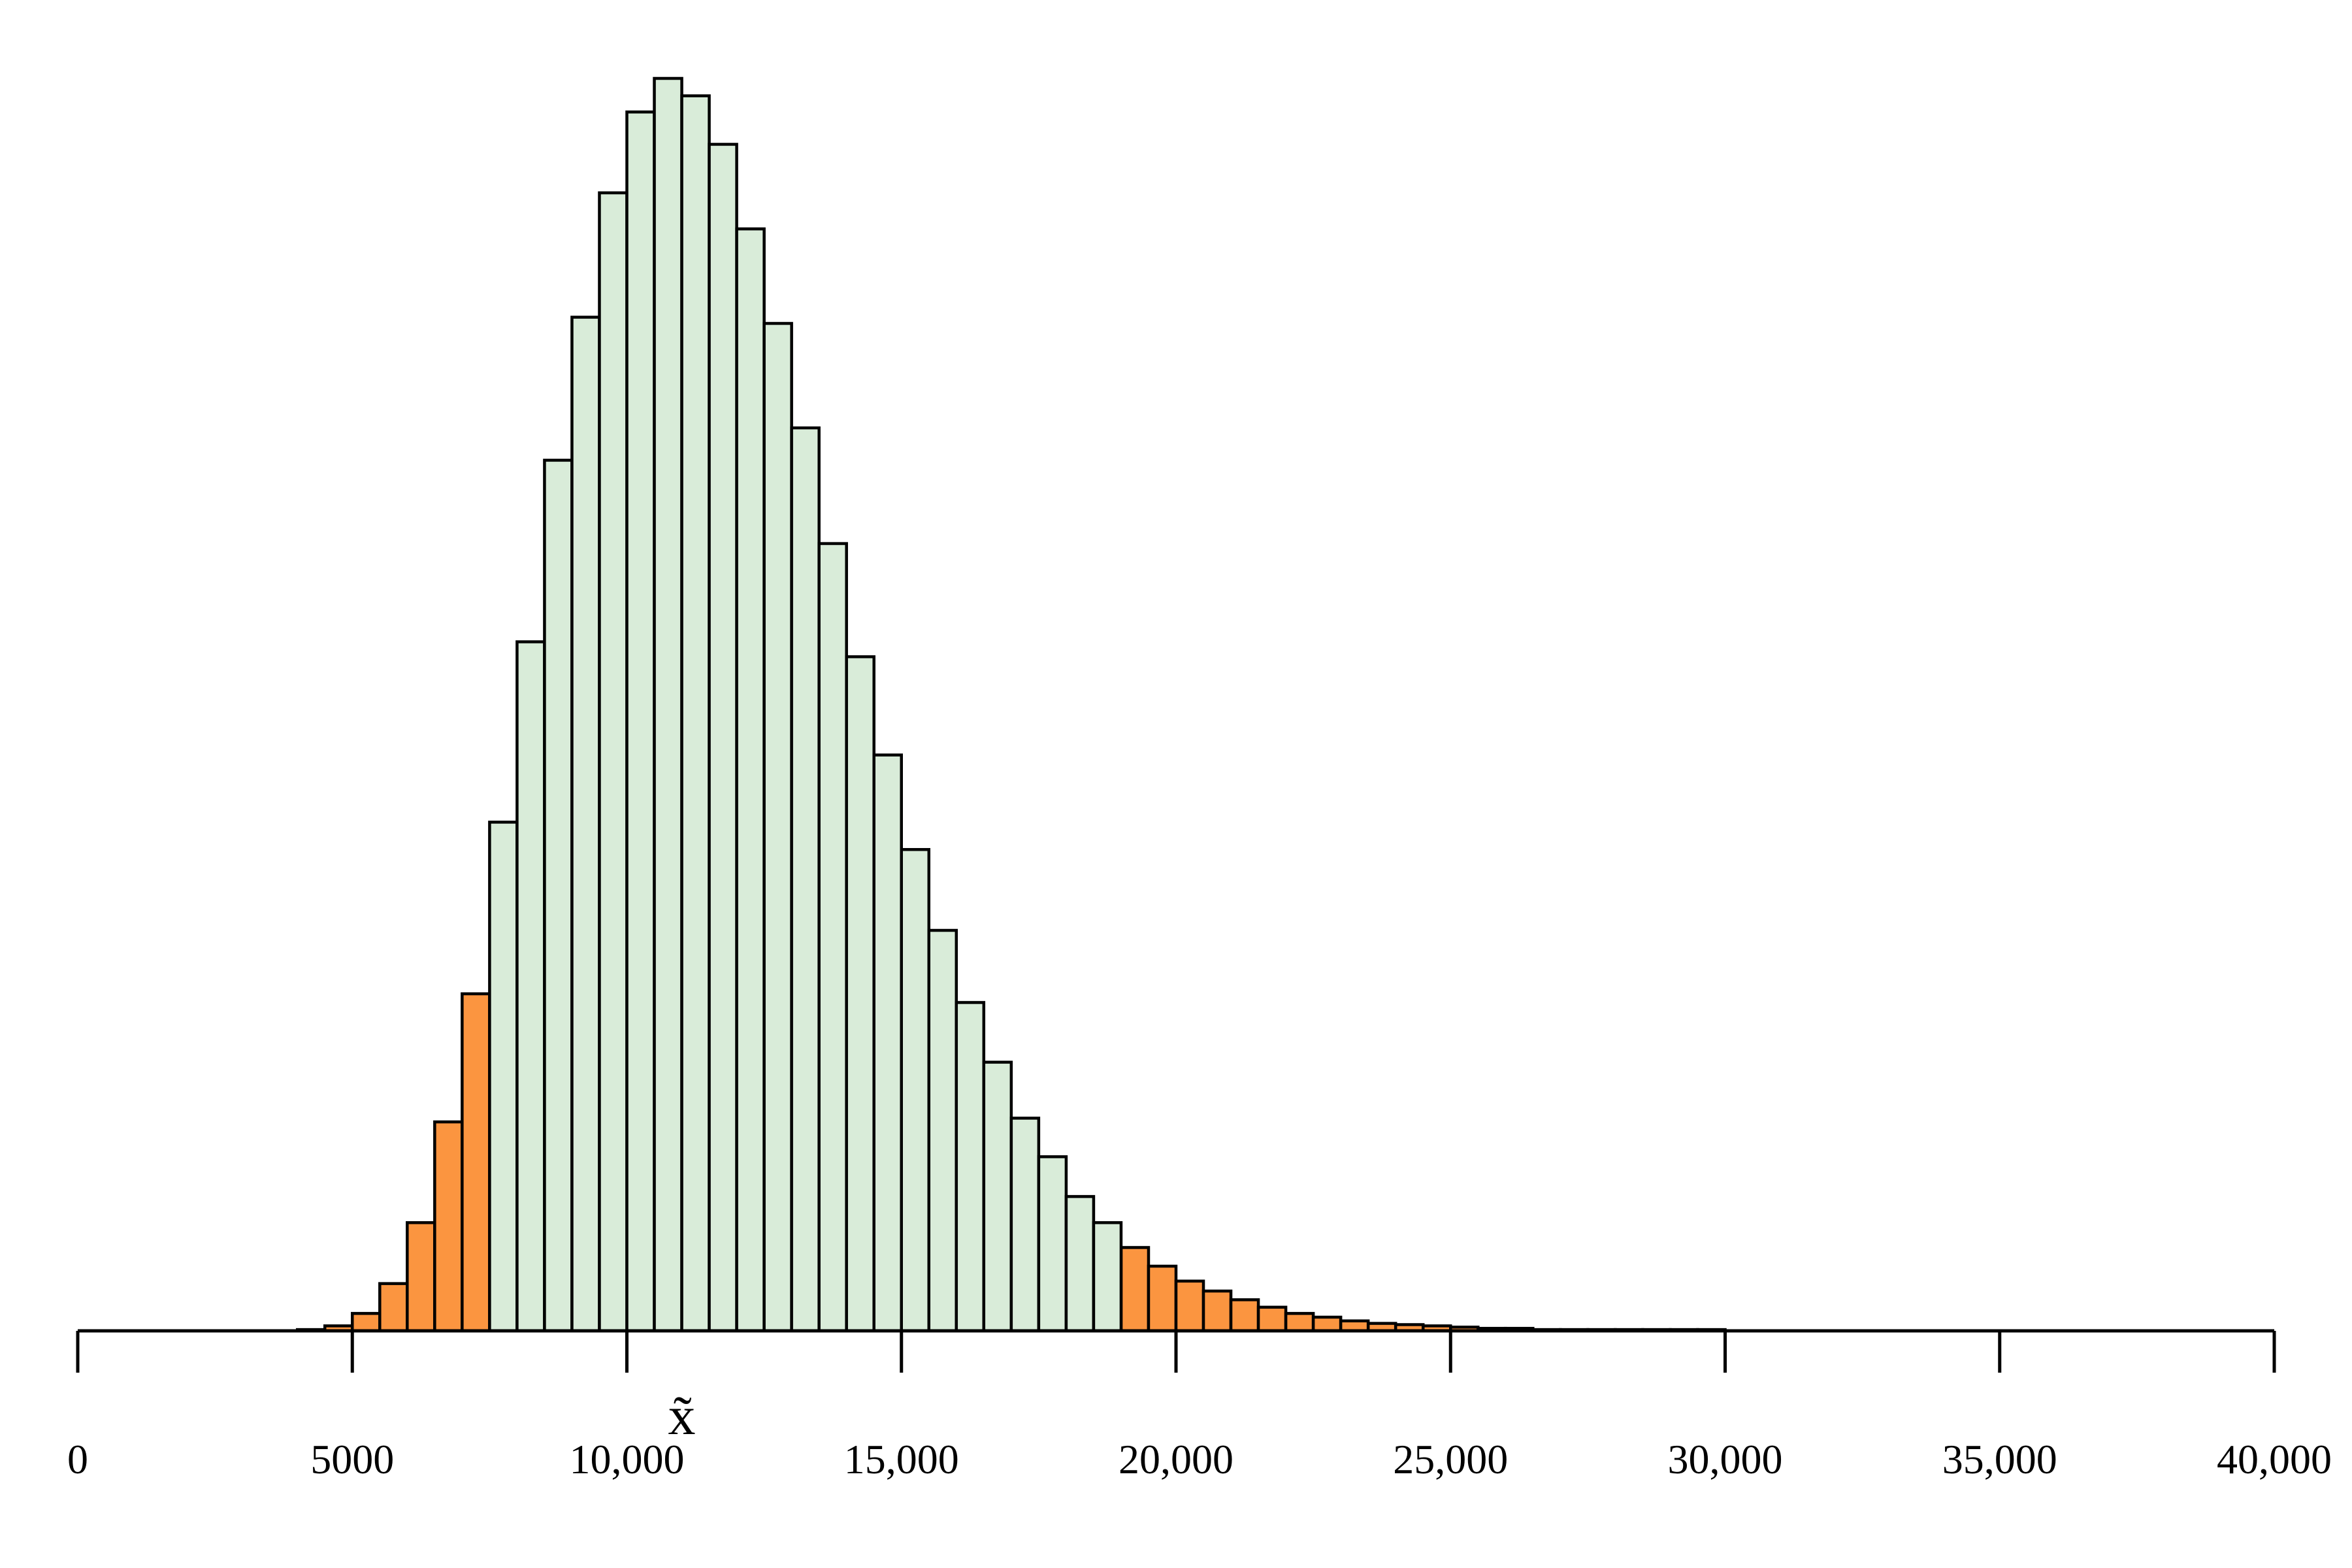  What do you see at coordinates (1450, 1459) in the screenshot?
I see `x-tick-label: 25,000` at bounding box center [1450, 1459].